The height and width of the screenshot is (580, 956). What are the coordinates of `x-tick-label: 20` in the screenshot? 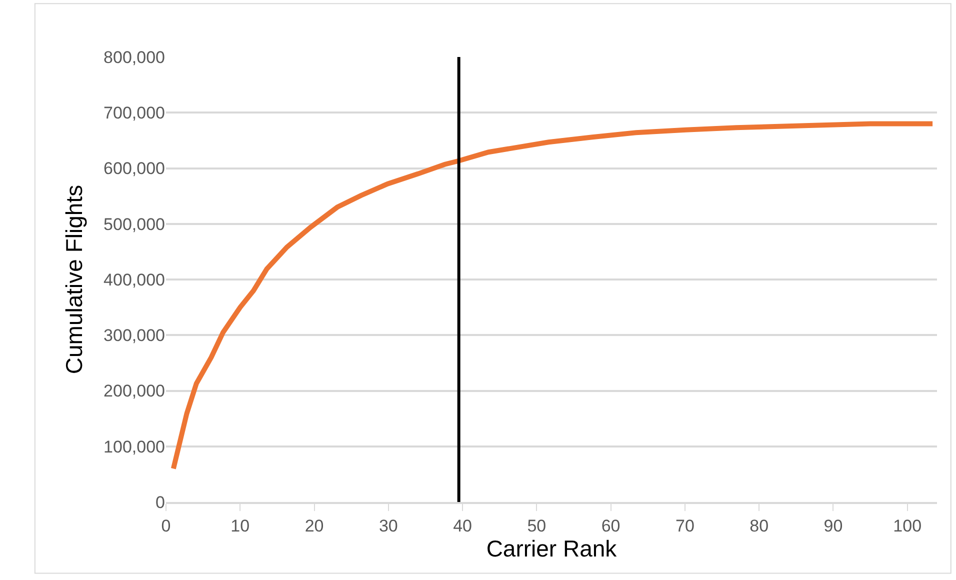 It's located at (314, 526).